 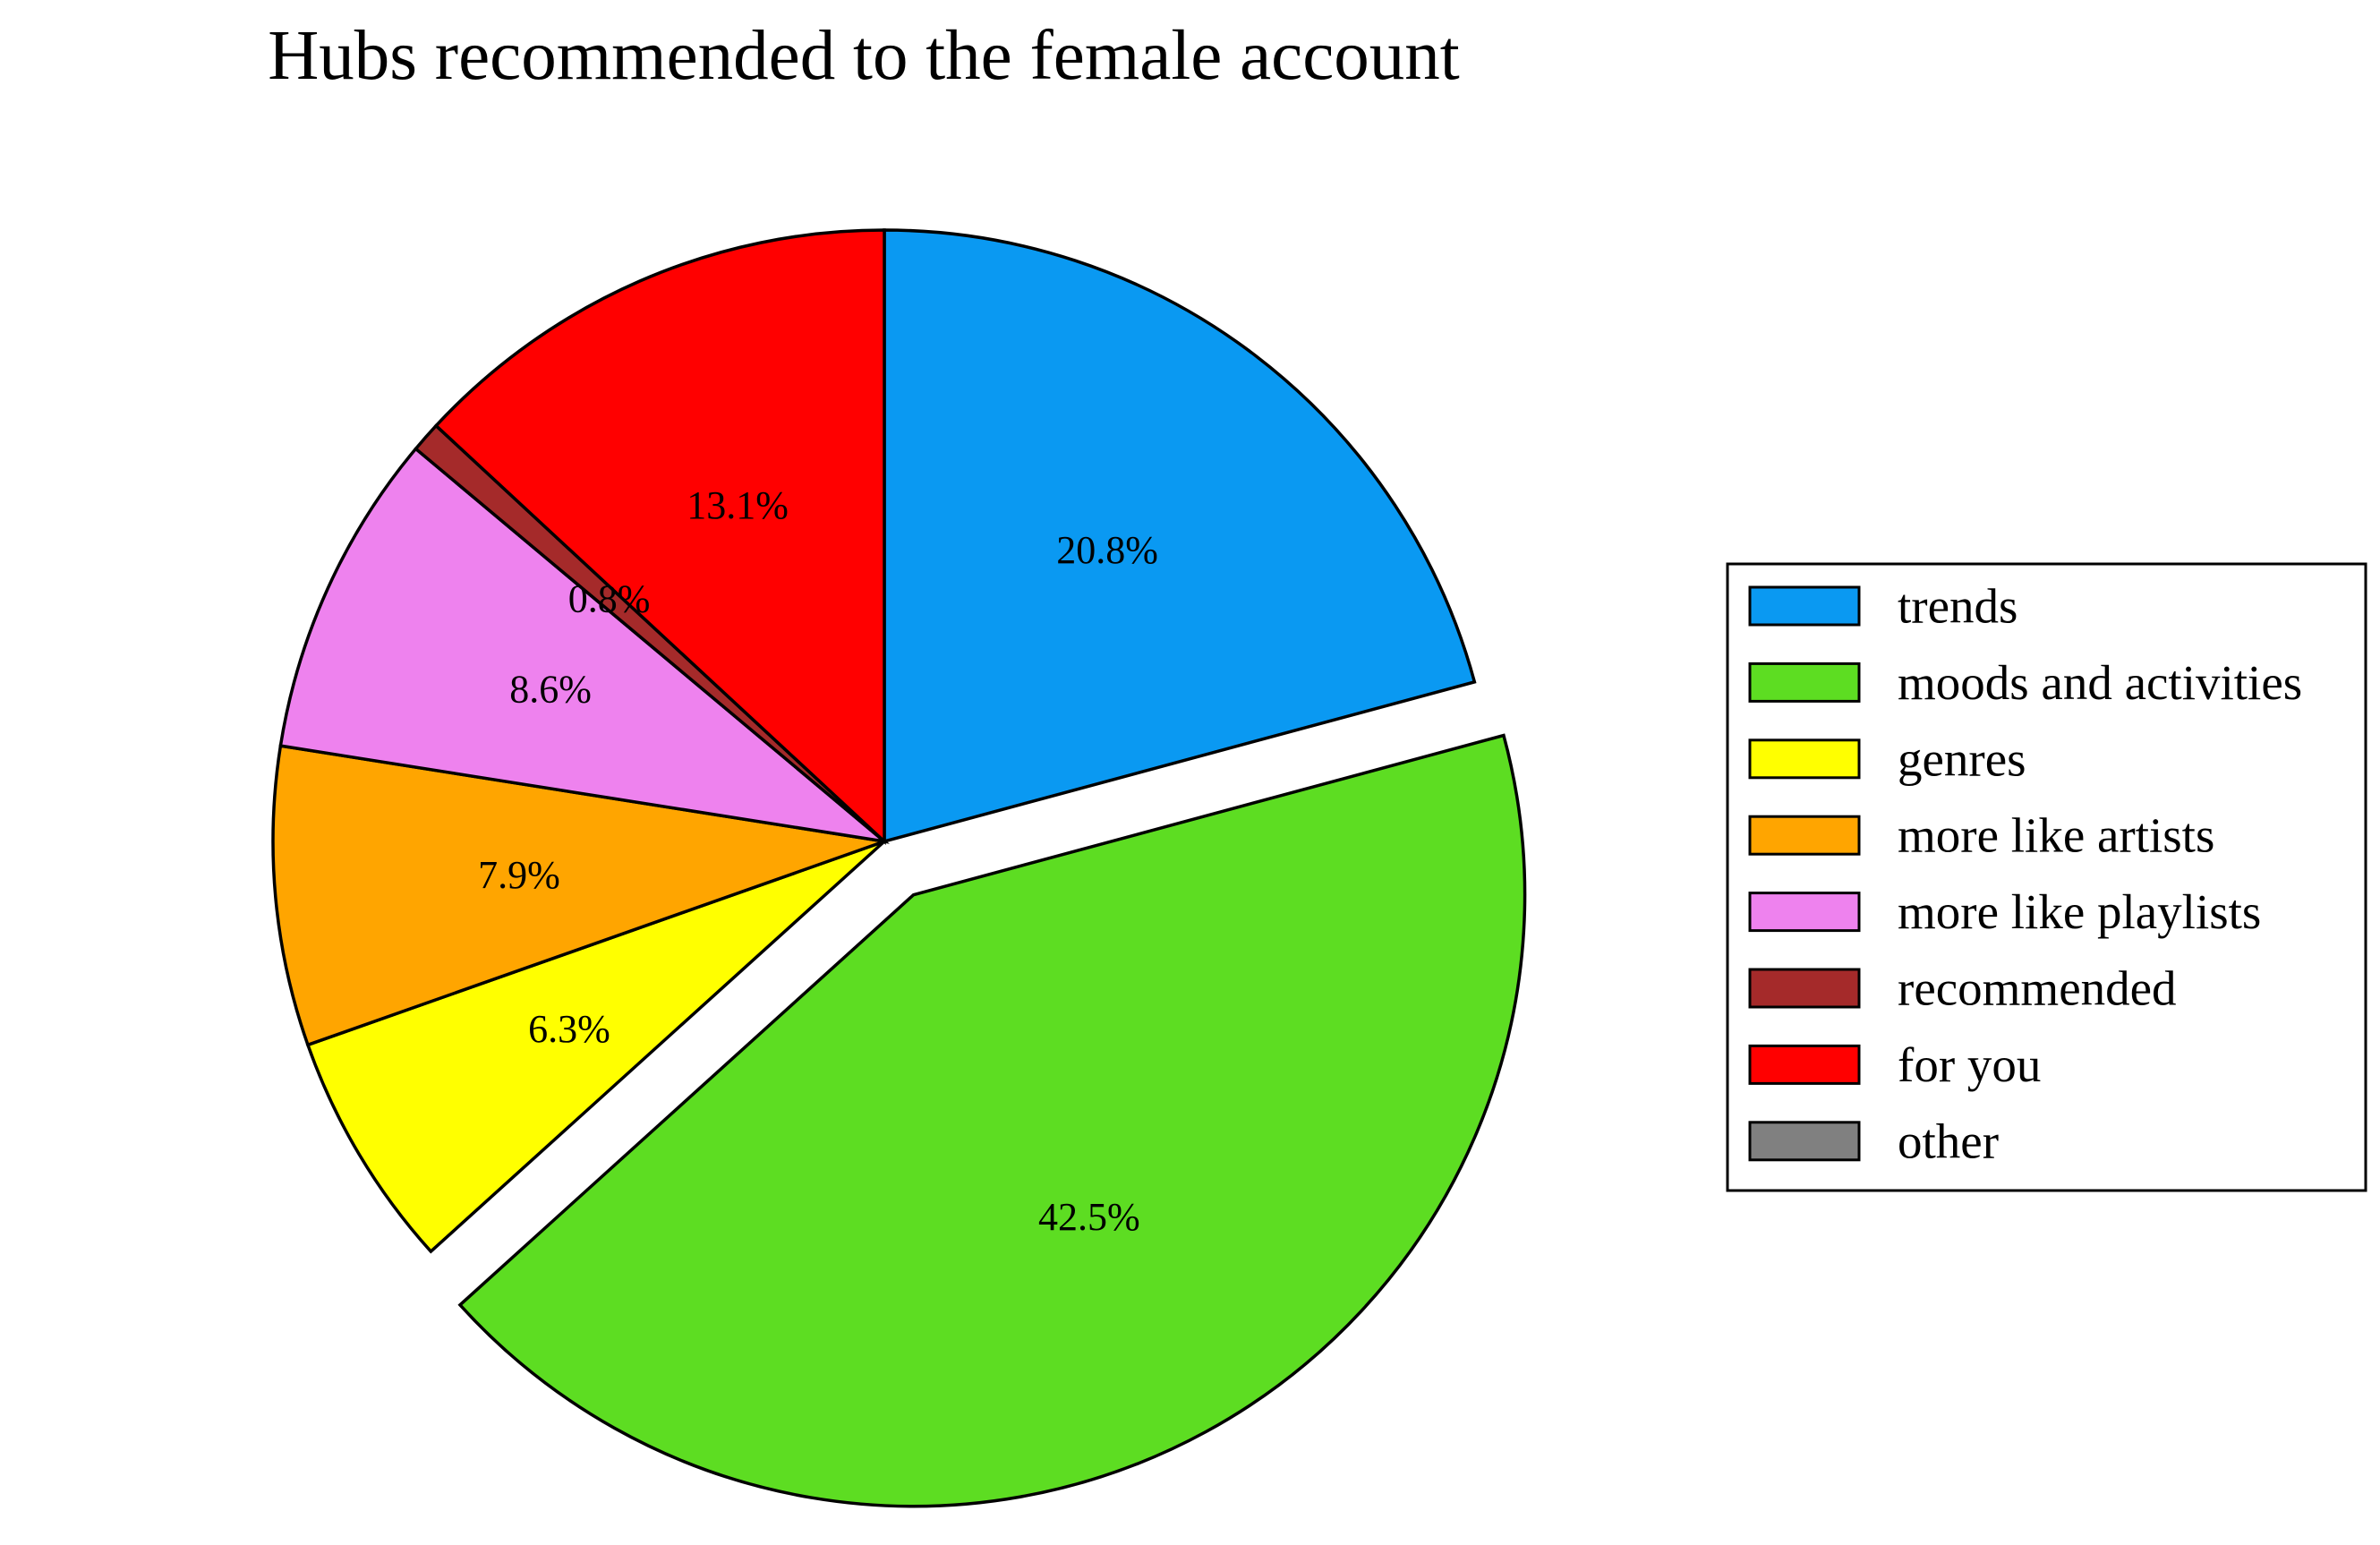 What do you see at coordinates (2056, 835) in the screenshot?
I see `legend-label-more-like-artists: more like artists` at bounding box center [2056, 835].